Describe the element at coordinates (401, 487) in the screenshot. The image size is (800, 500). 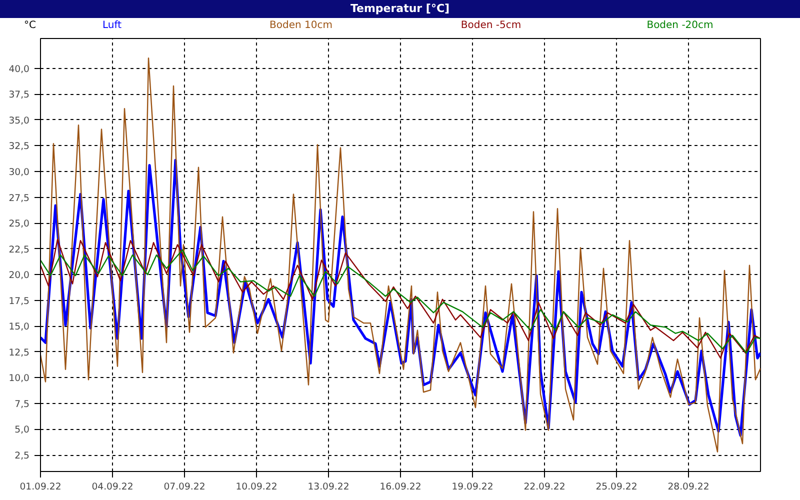
I see `x-tick-label: 16.09.22` at that location.